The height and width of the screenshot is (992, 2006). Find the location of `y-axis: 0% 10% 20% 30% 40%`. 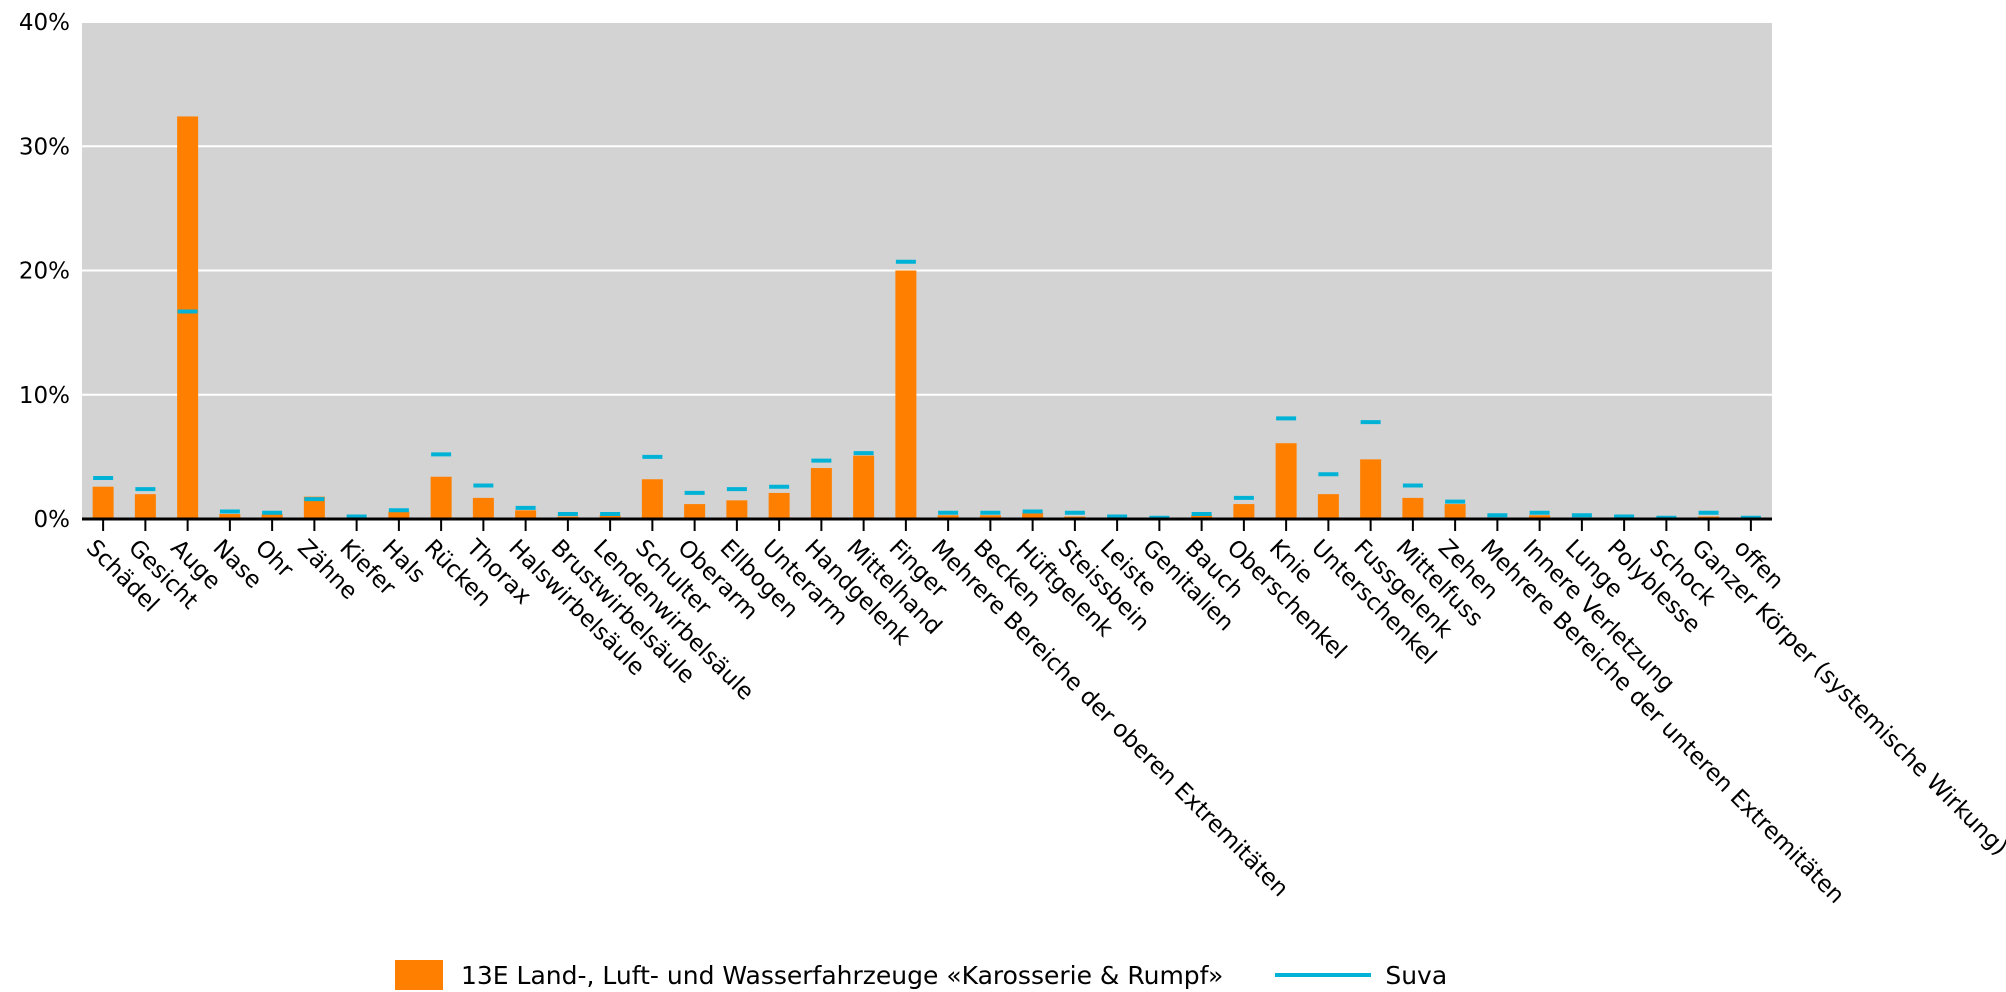

y-axis: 0% 10% 20% 30% 40% is located at coordinates (44, 271).